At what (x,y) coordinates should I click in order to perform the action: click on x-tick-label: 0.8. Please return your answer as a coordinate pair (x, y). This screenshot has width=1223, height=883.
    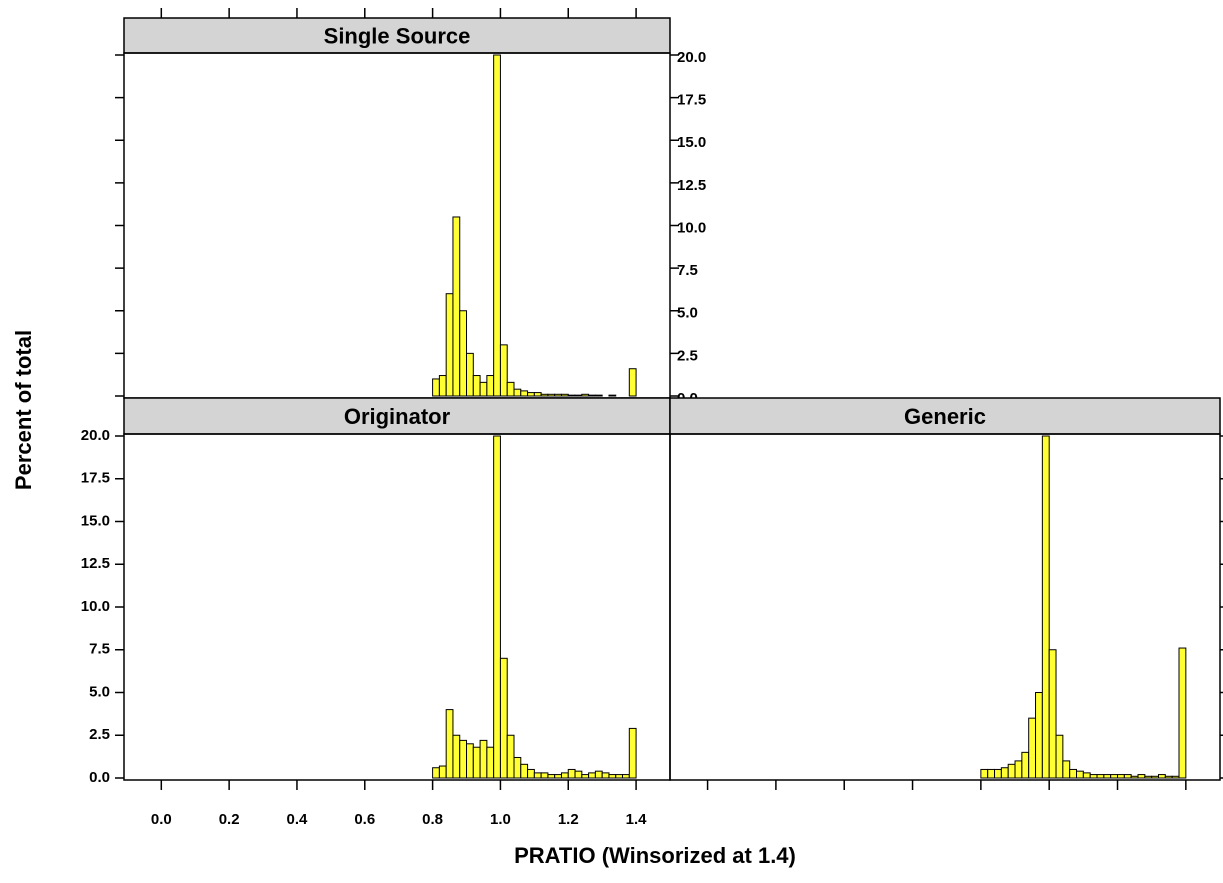
    Looking at the image, I should click on (432, 819).